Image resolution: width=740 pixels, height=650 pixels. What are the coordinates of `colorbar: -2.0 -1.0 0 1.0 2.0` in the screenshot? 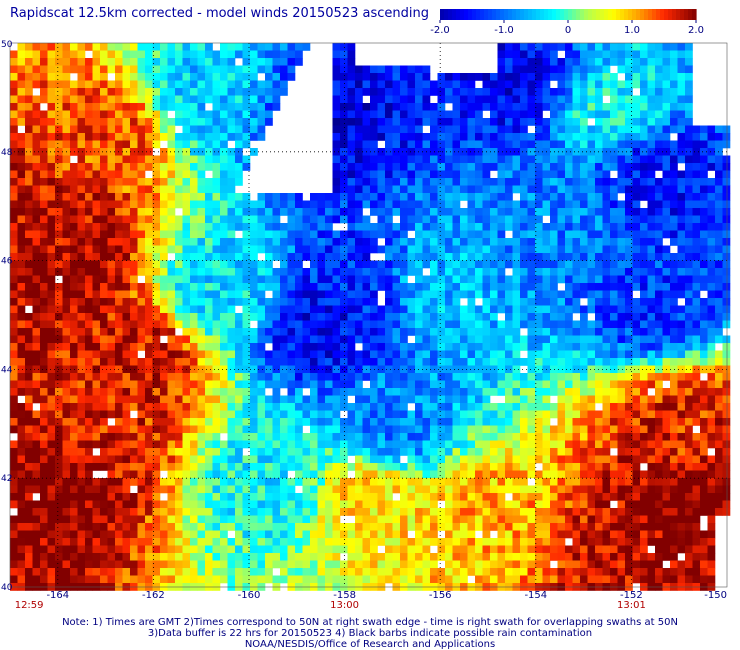 It's located at (567, 22).